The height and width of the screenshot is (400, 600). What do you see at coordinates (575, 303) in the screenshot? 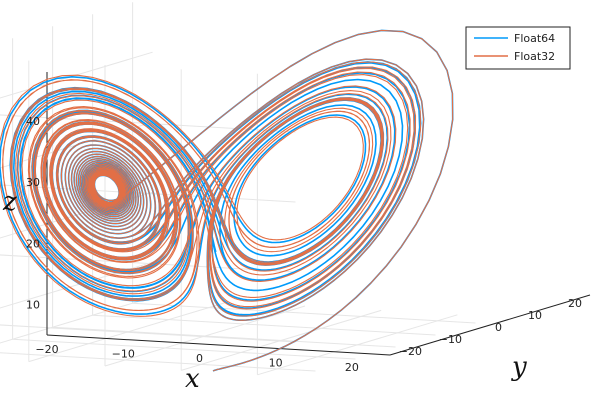
I see `y-tick-label: 20` at bounding box center [575, 303].